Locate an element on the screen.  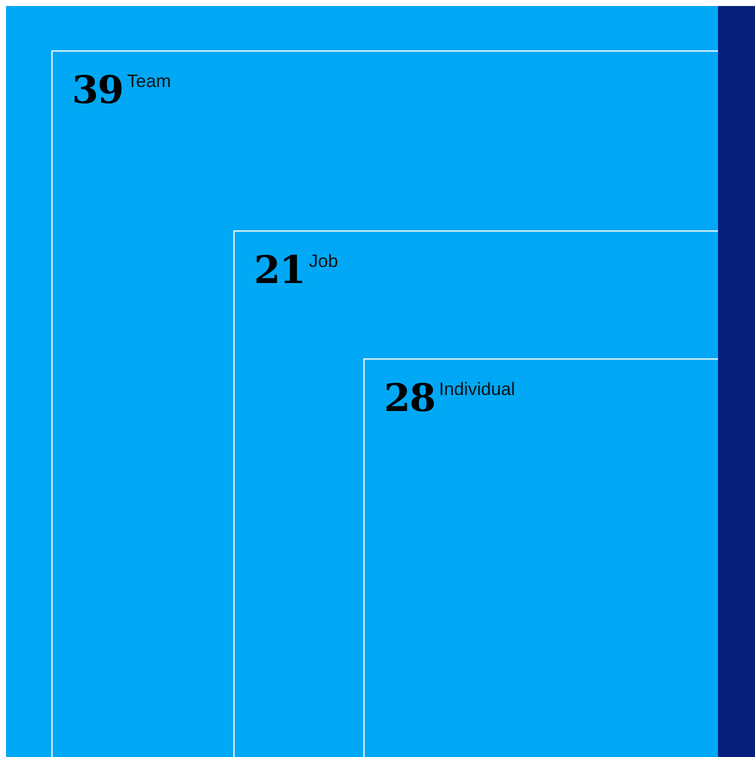
data-label: 28 is located at coordinates (409, 397).